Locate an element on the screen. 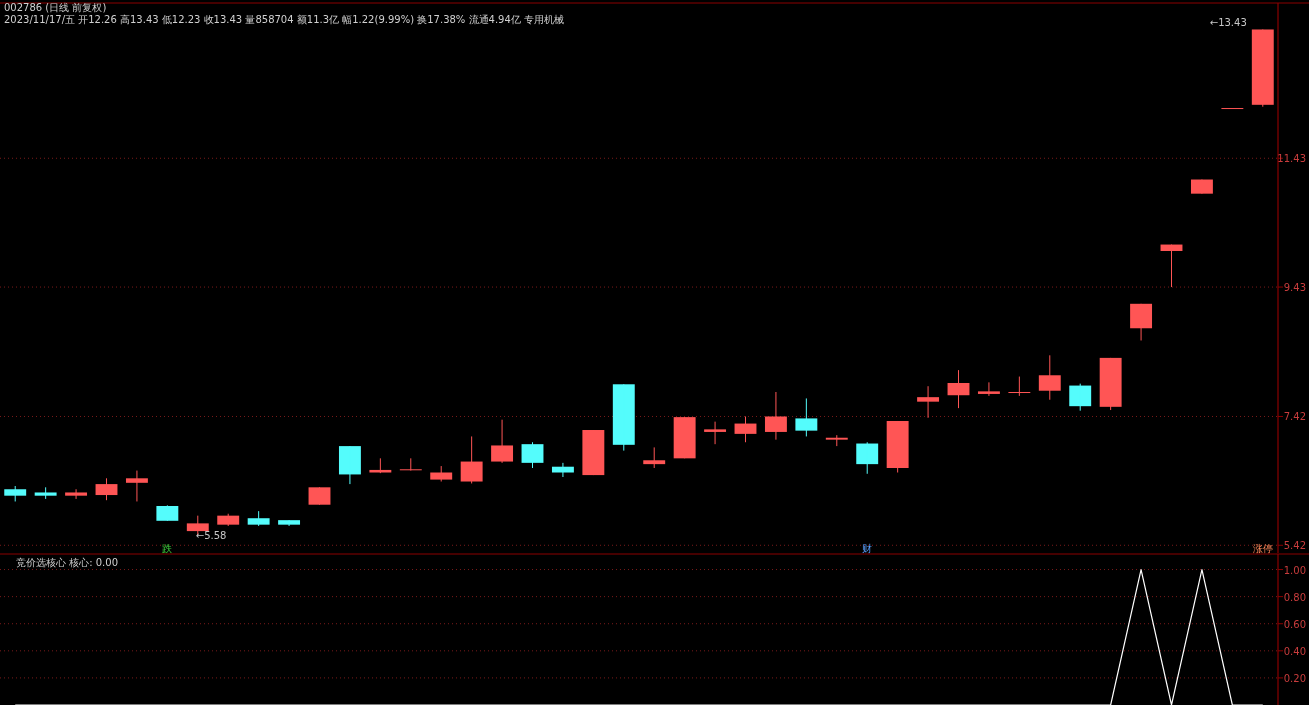  annotation: 2023/11/17/五 开12.26 高13.43 低12.23 收13.43 量858704 额11.3亿 幅1.22(9.99%) 换17.38% 流通4.94亿 专用机械 is located at coordinates (284, 19).